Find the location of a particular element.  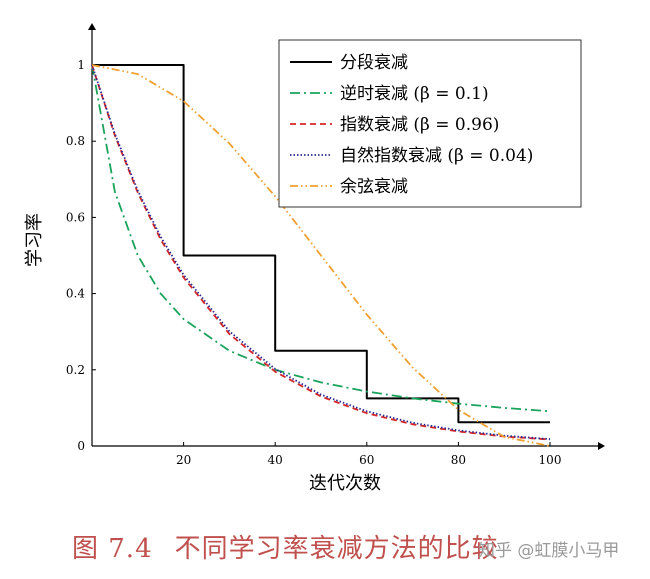

legend-box is located at coordinates (430, 123).